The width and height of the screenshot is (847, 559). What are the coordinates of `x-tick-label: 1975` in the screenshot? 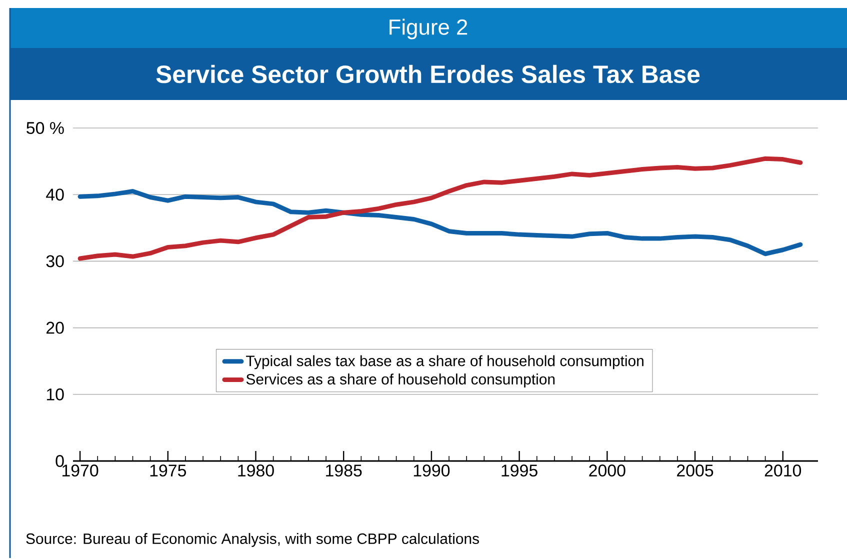 It's located at (168, 470).